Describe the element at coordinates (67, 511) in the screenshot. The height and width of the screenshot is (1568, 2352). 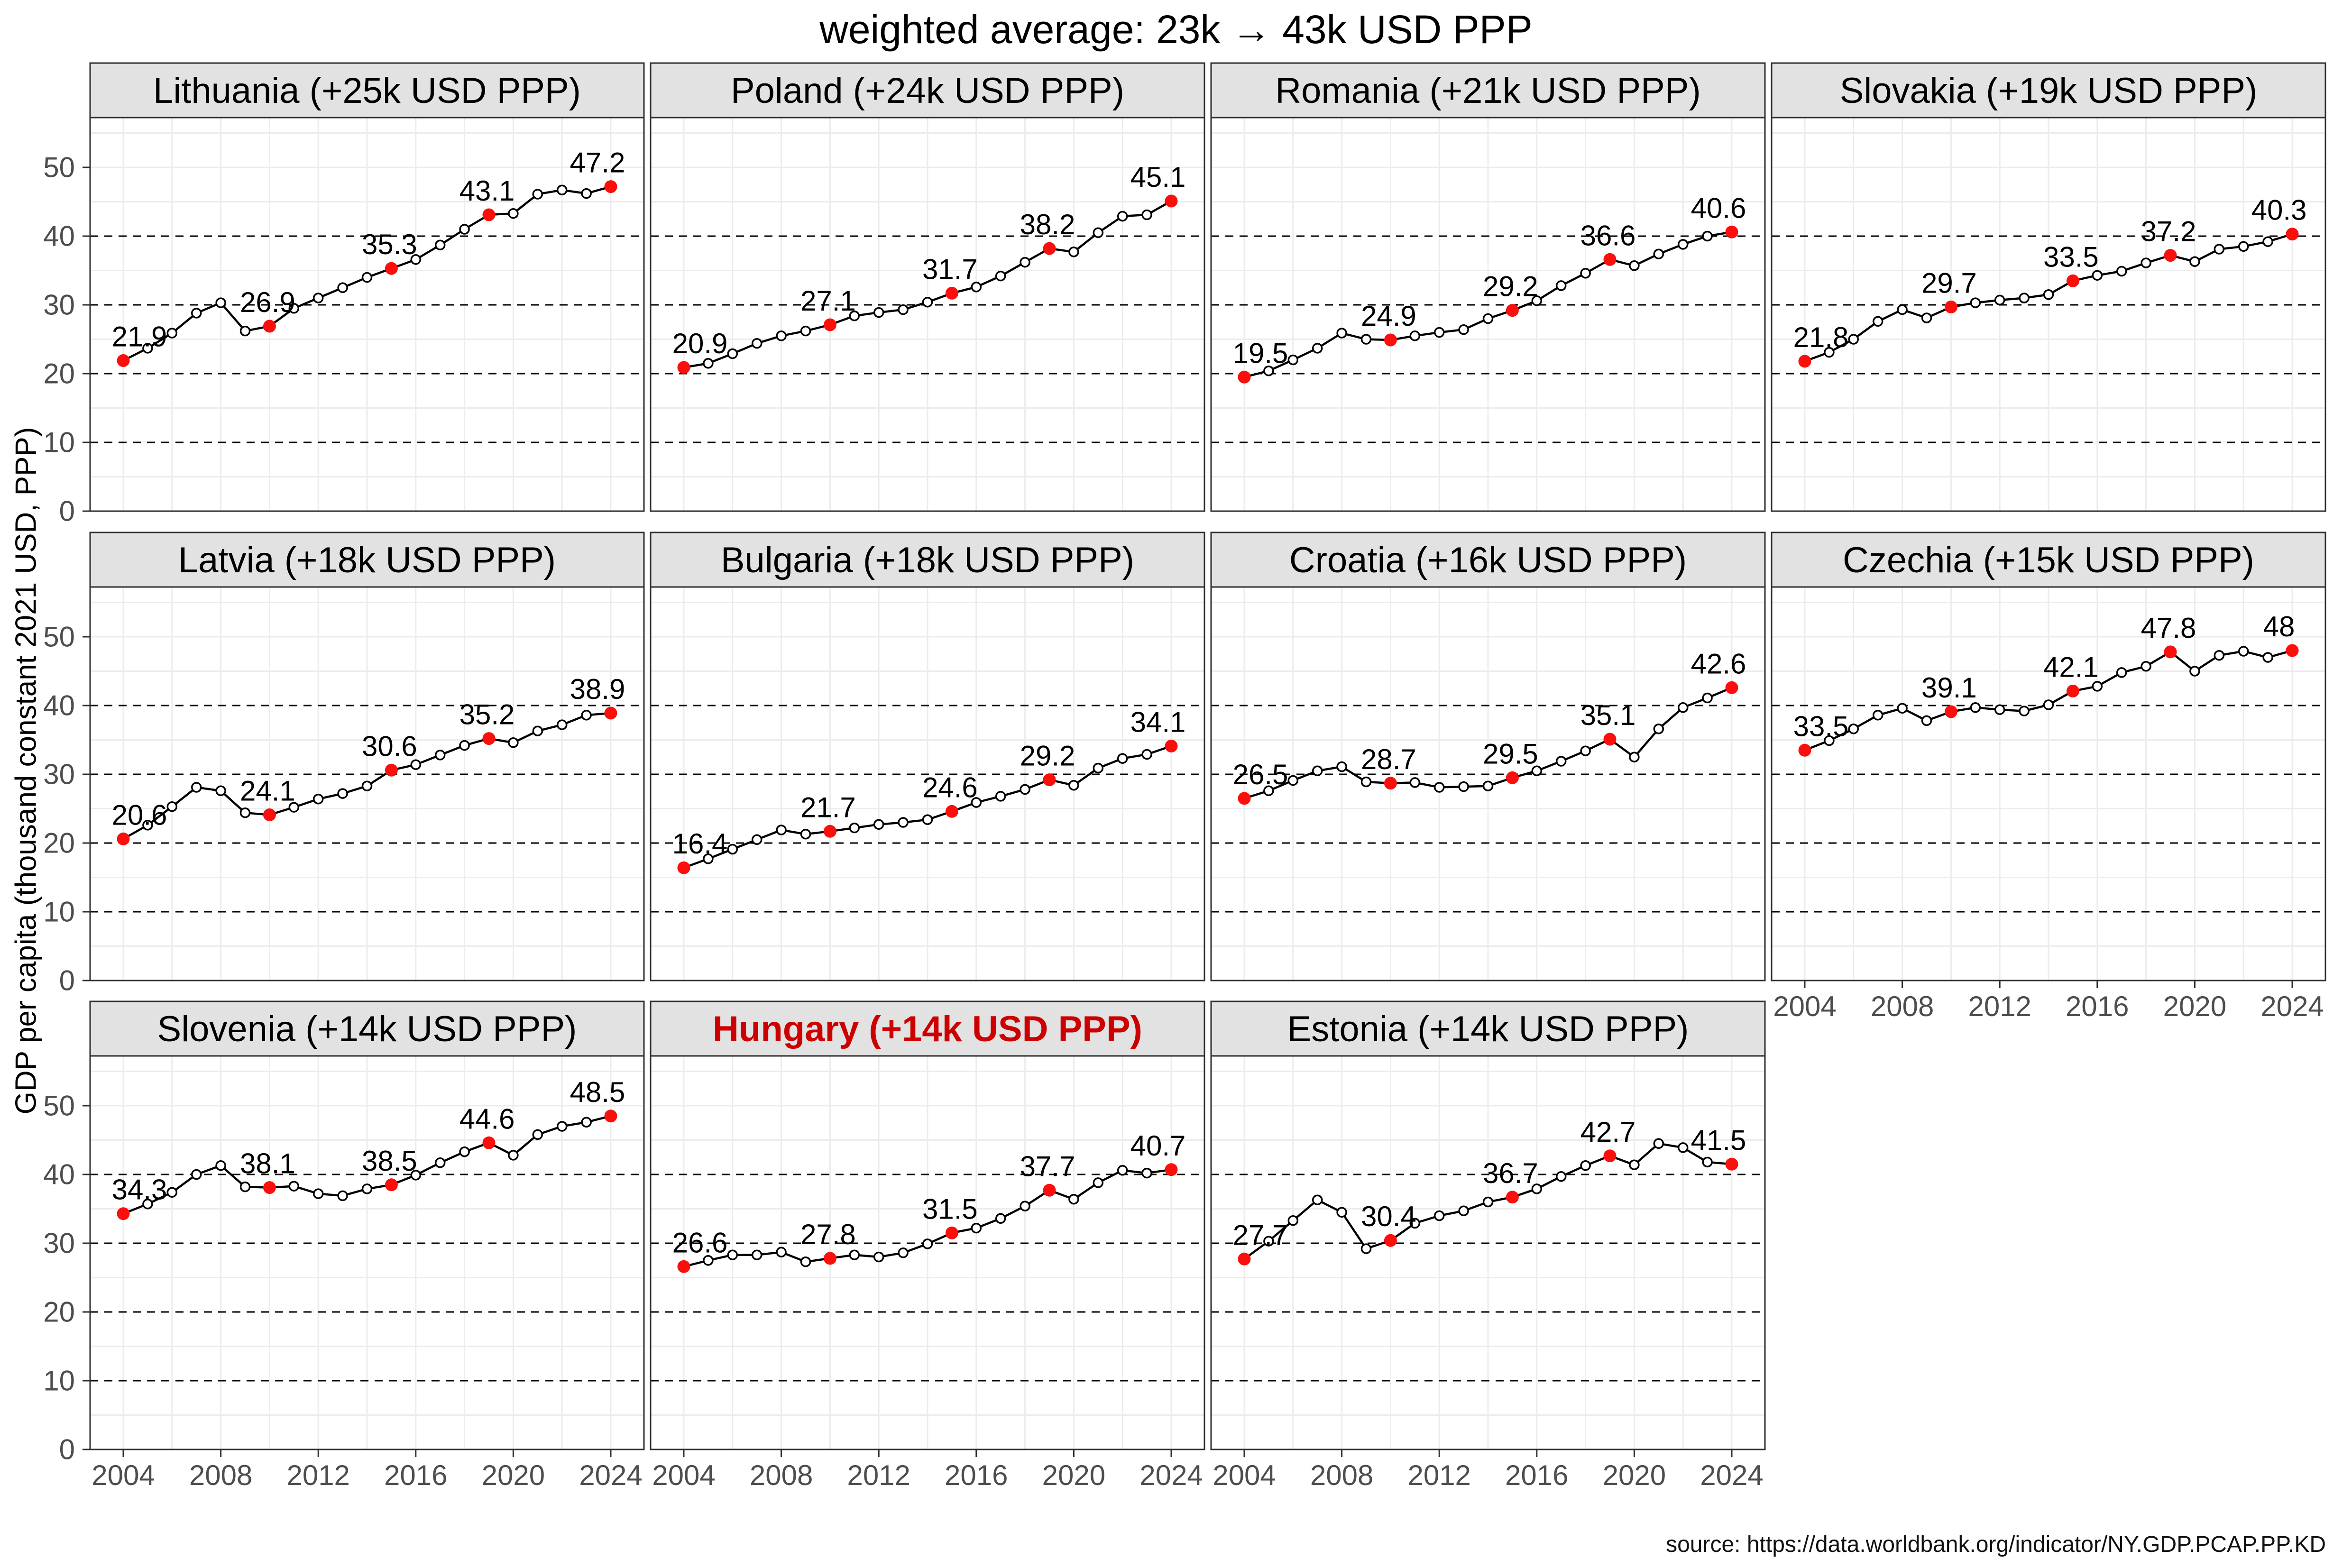
I see `y-tick-label: 0` at that location.